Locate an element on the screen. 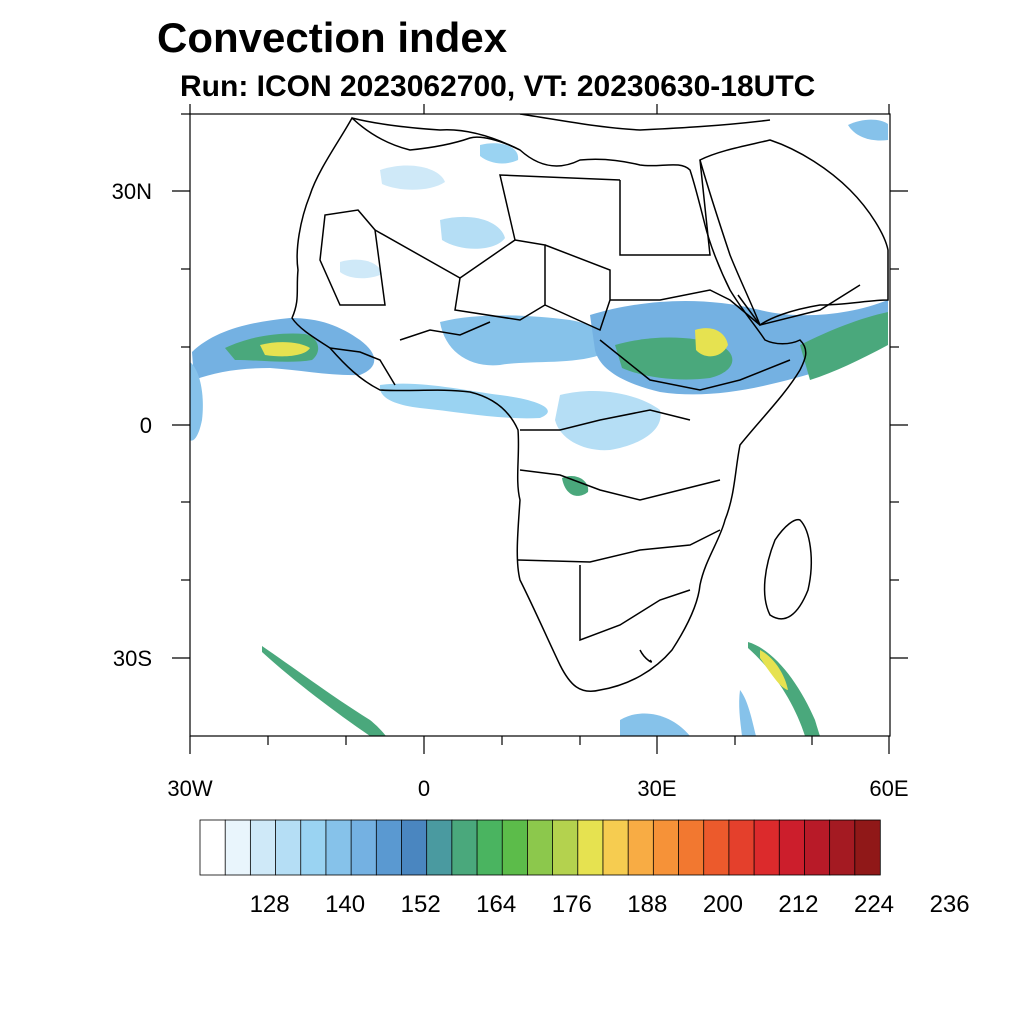 Image resolution: width=1024 pixels, height=1024 pixels. colorbar is located at coordinates (540, 847).